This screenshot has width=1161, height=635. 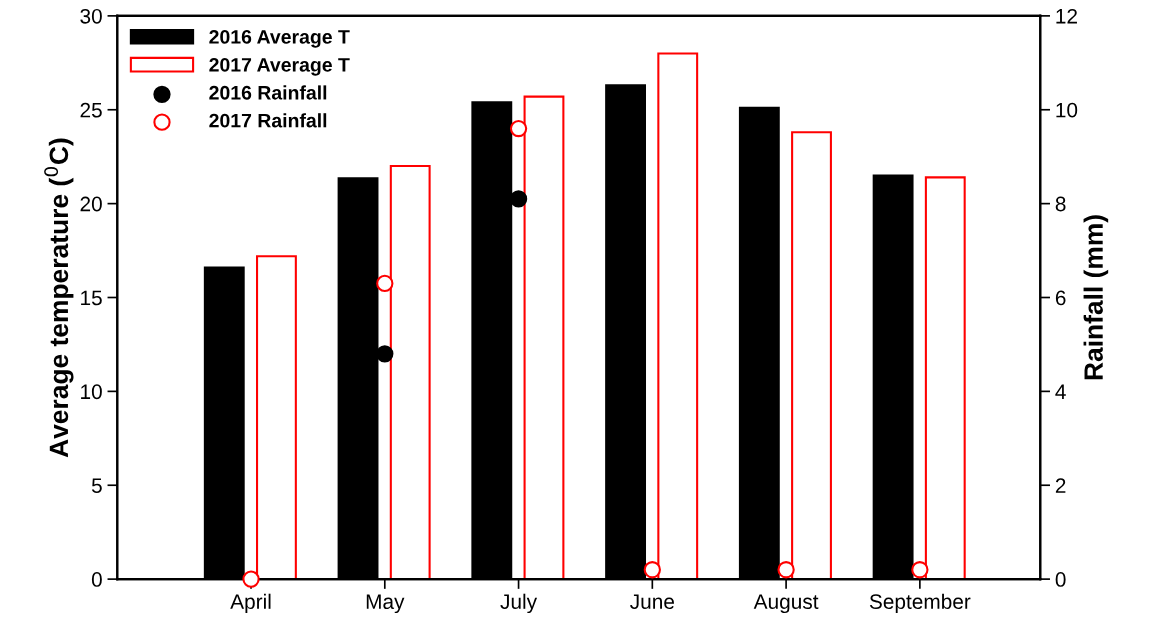 I want to click on y2-tick-label: 0, so click(x=1060, y=579).